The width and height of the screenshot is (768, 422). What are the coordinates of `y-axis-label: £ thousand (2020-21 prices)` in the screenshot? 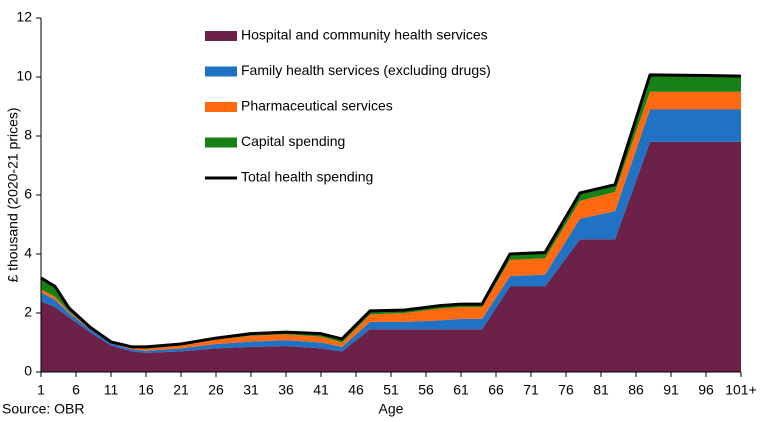 It's located at (13, 194).